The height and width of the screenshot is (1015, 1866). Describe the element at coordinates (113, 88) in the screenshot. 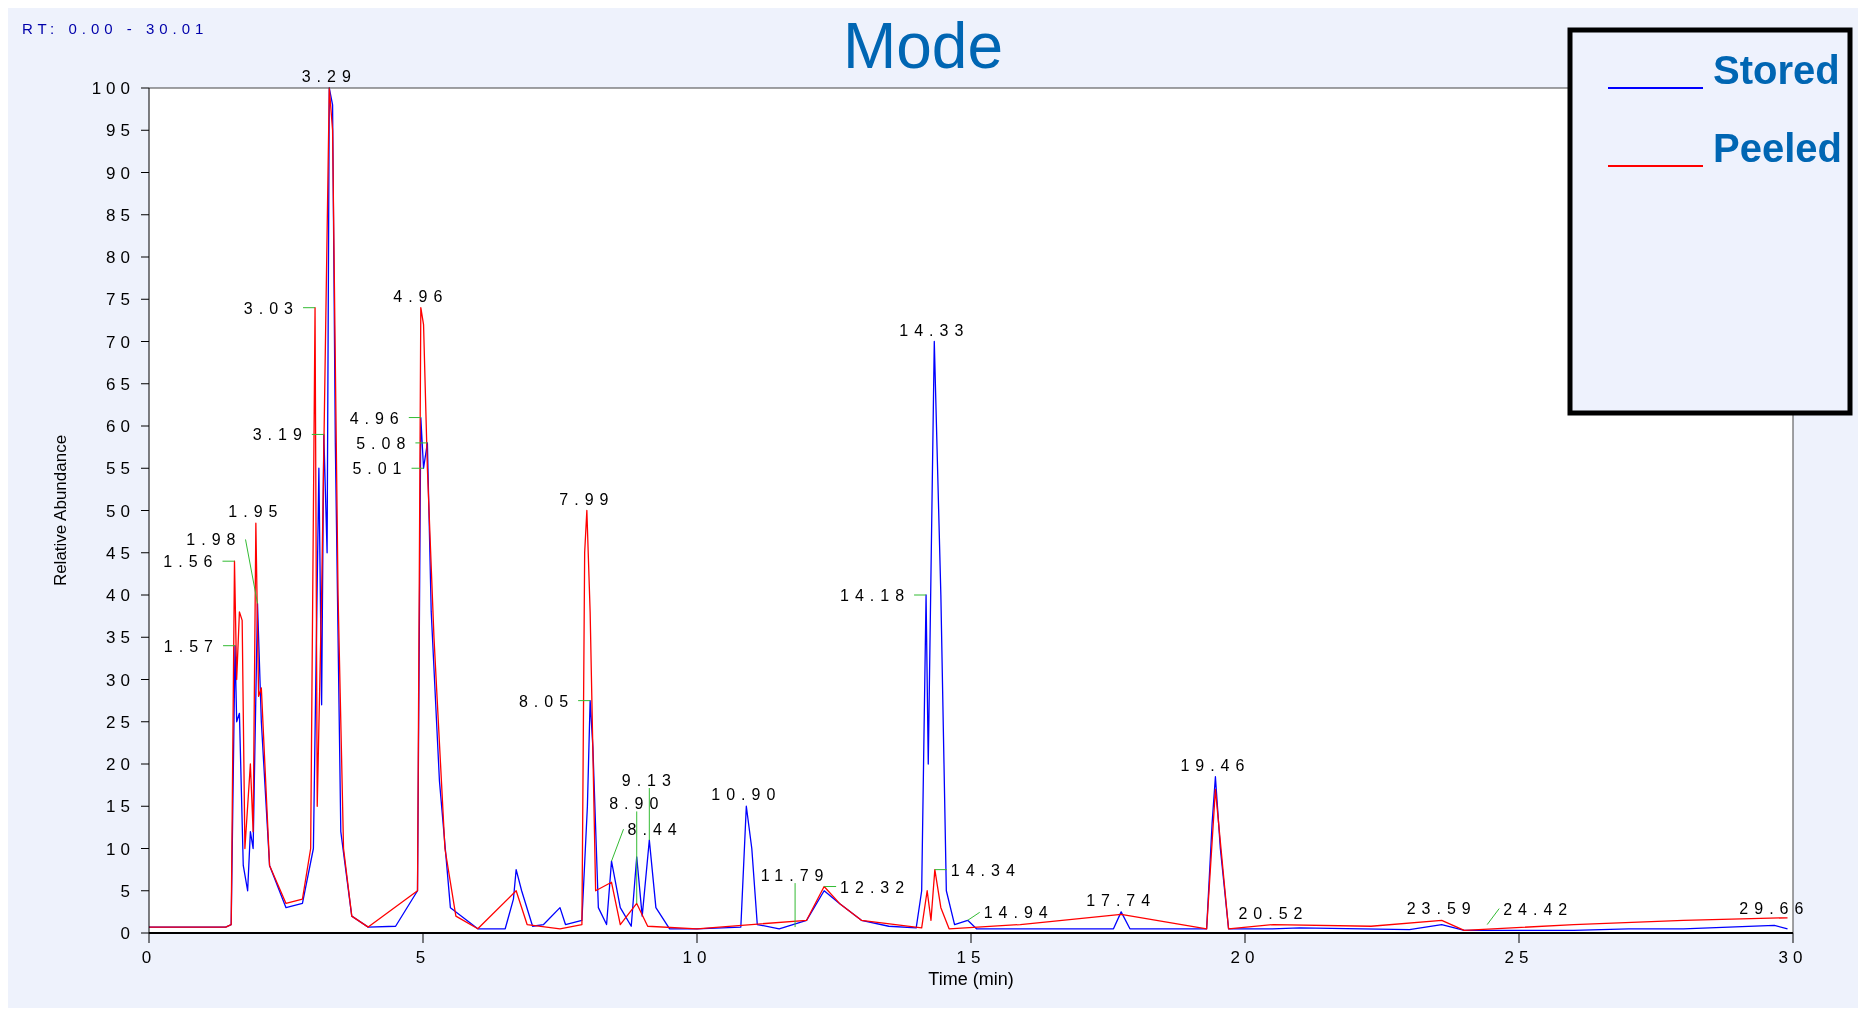

I see `y-tick-label: 100` at that location.